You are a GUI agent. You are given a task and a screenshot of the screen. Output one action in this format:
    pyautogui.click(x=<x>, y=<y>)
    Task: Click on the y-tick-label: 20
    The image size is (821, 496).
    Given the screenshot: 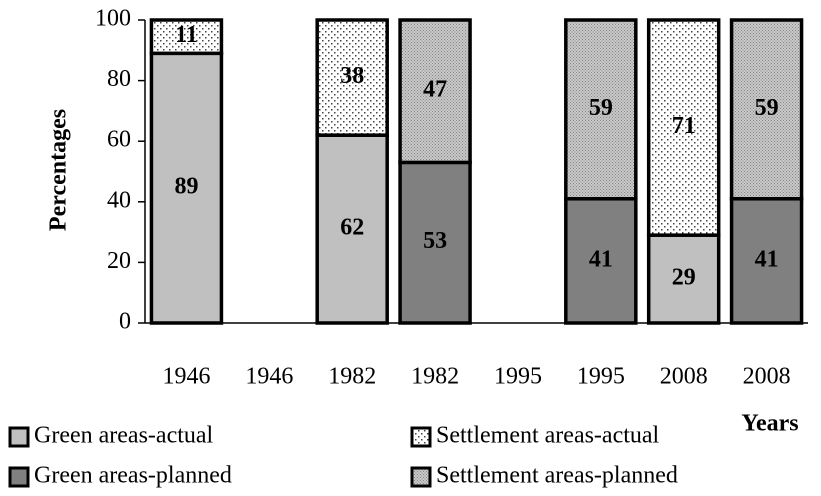 What is the action you would take?
    pyautogui.click(x=119, y=261)
    